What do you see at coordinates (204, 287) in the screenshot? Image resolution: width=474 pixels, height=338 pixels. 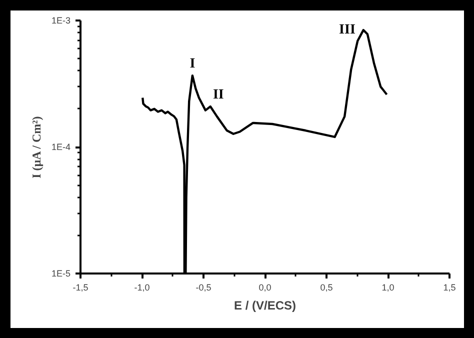 I see `x-tick-label: -0,5` at bounding box center [204, 287].